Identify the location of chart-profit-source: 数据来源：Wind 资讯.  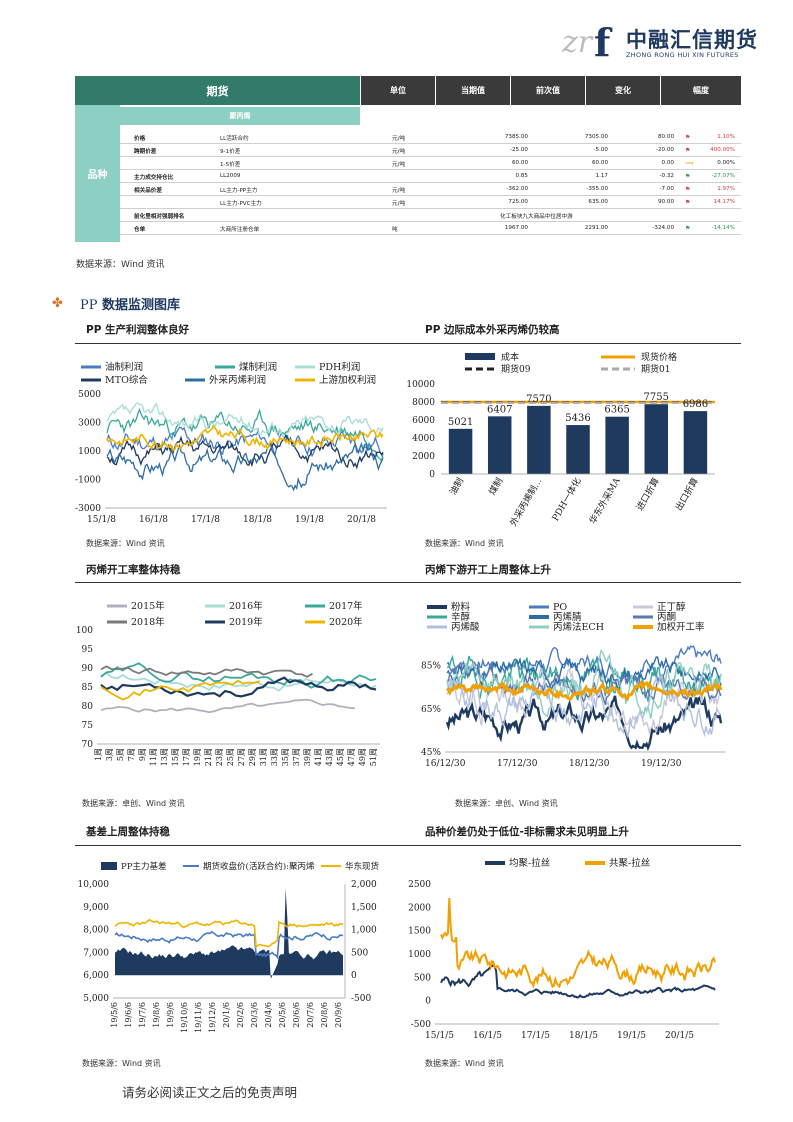
(125, 543).